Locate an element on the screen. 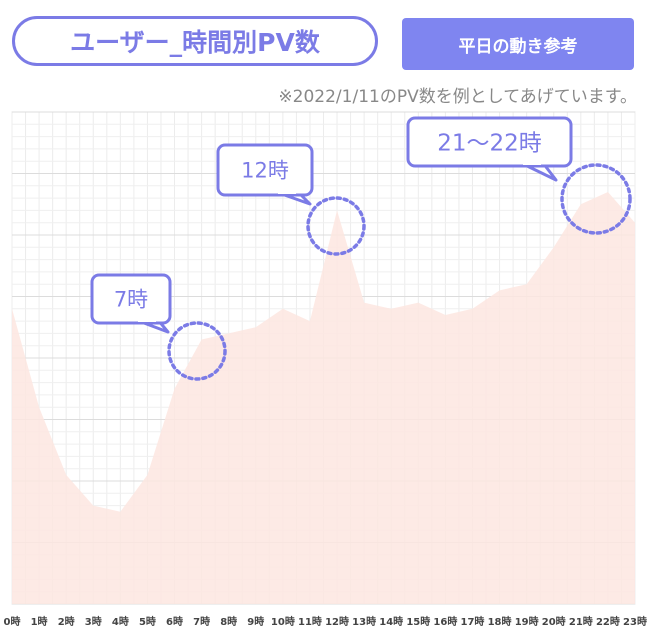  x-tick-label: 3時 is located at coordinates (93, 621).